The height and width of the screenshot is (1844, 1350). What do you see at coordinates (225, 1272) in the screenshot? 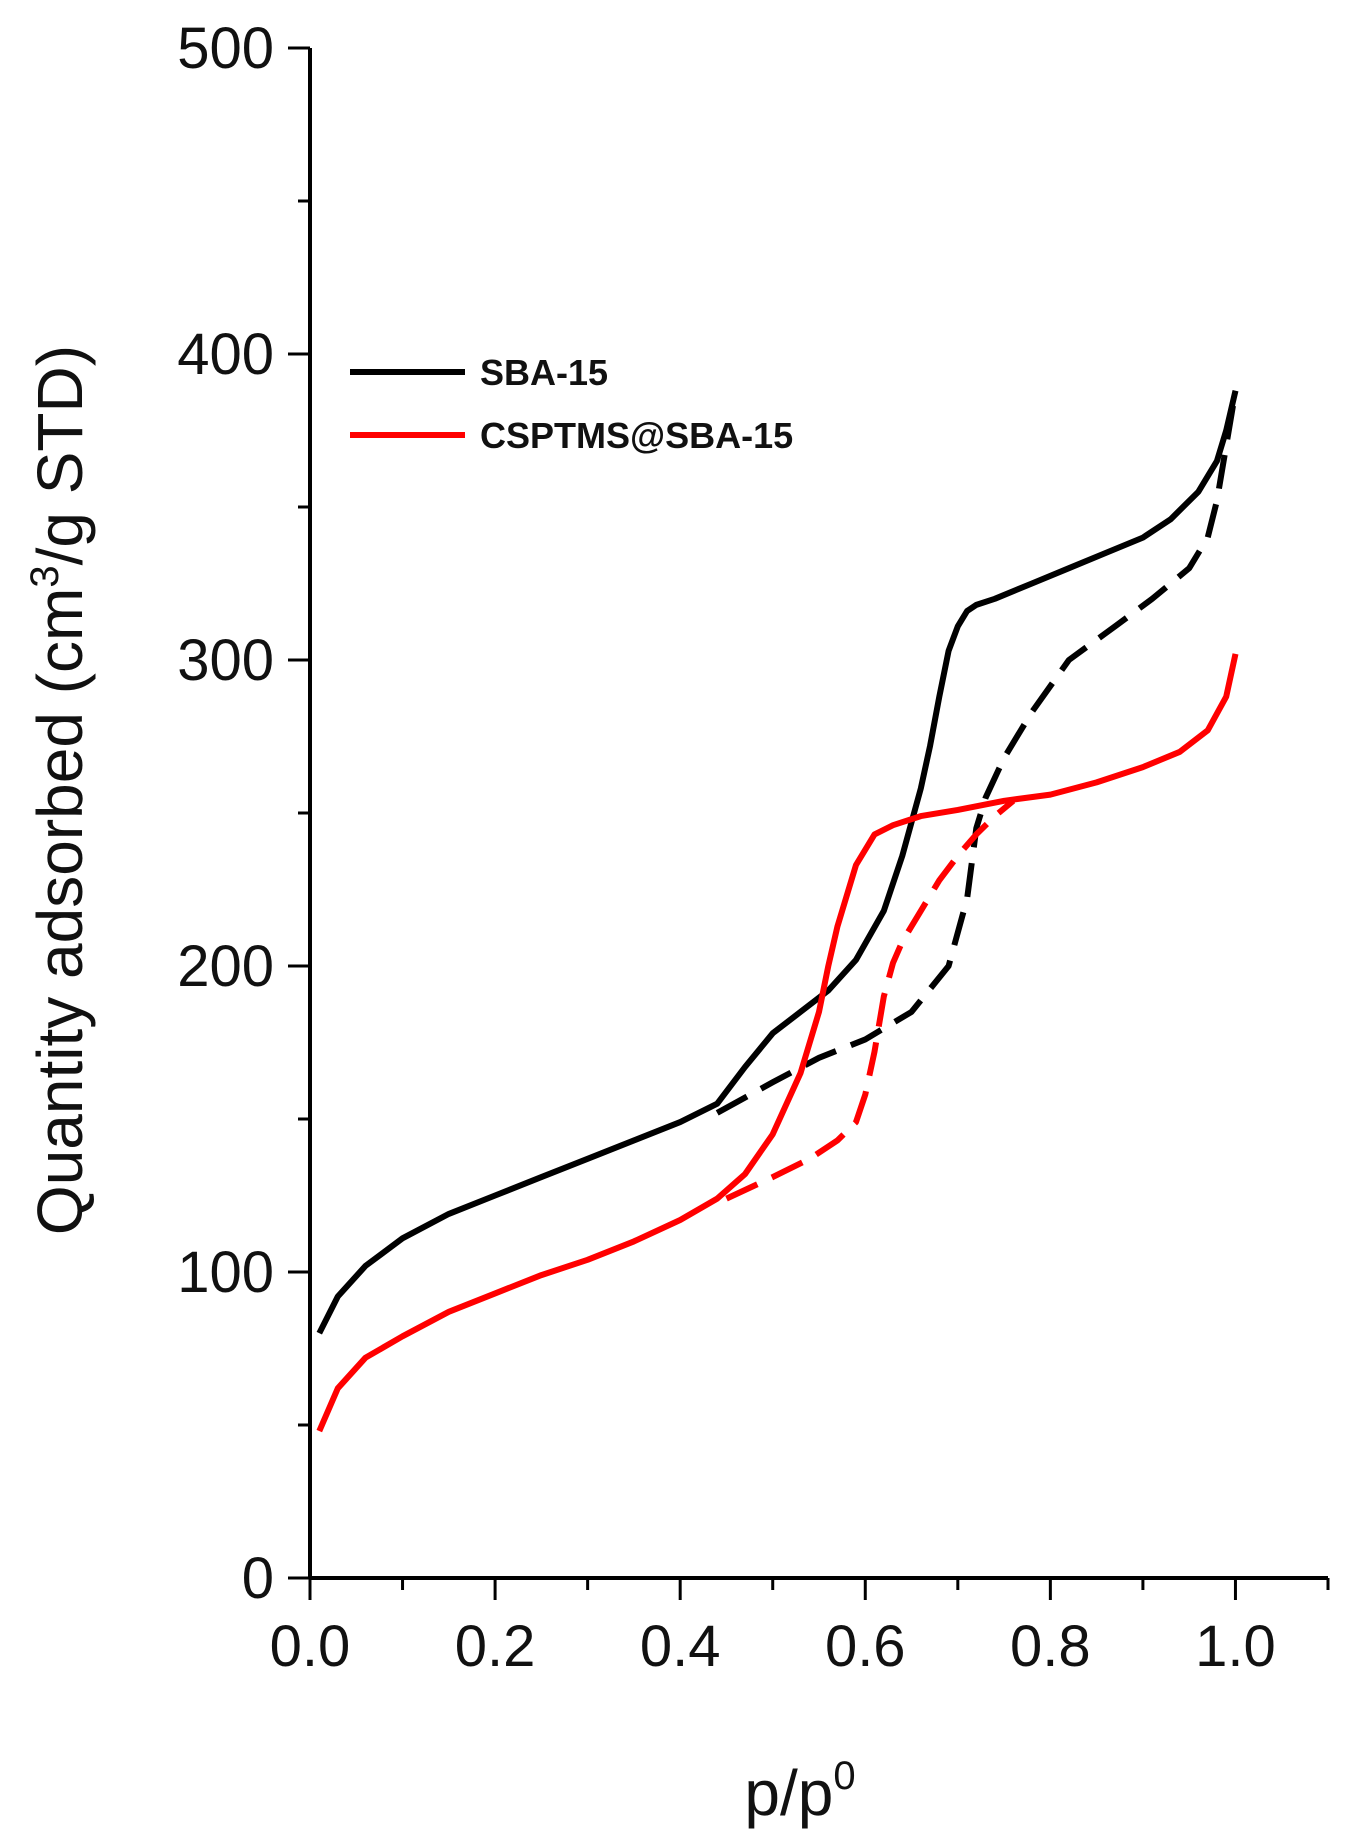
I see `y-tick-label: 100` at bounding box center [225, 1272].